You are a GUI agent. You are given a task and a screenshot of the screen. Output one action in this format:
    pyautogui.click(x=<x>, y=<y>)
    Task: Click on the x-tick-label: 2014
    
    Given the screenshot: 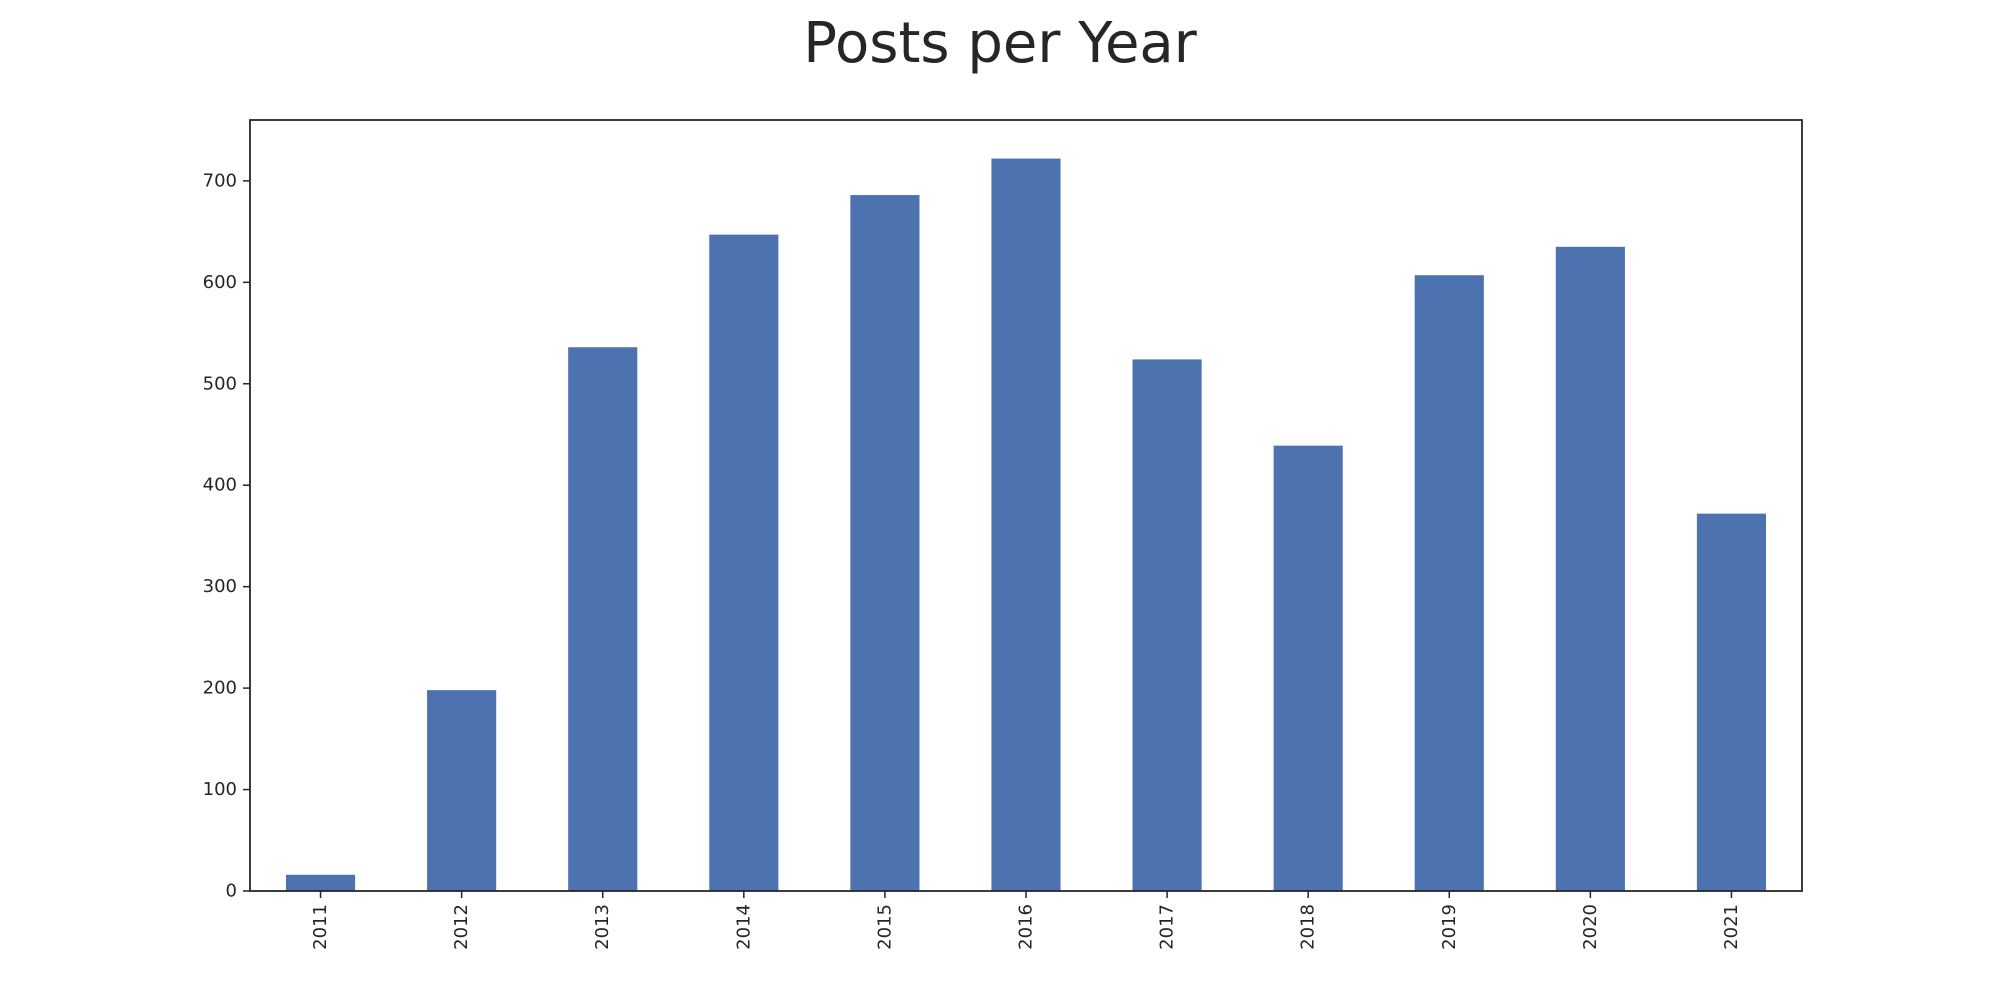 What is the action you would take?
    pyautogui.click(x=743, y=927)
    